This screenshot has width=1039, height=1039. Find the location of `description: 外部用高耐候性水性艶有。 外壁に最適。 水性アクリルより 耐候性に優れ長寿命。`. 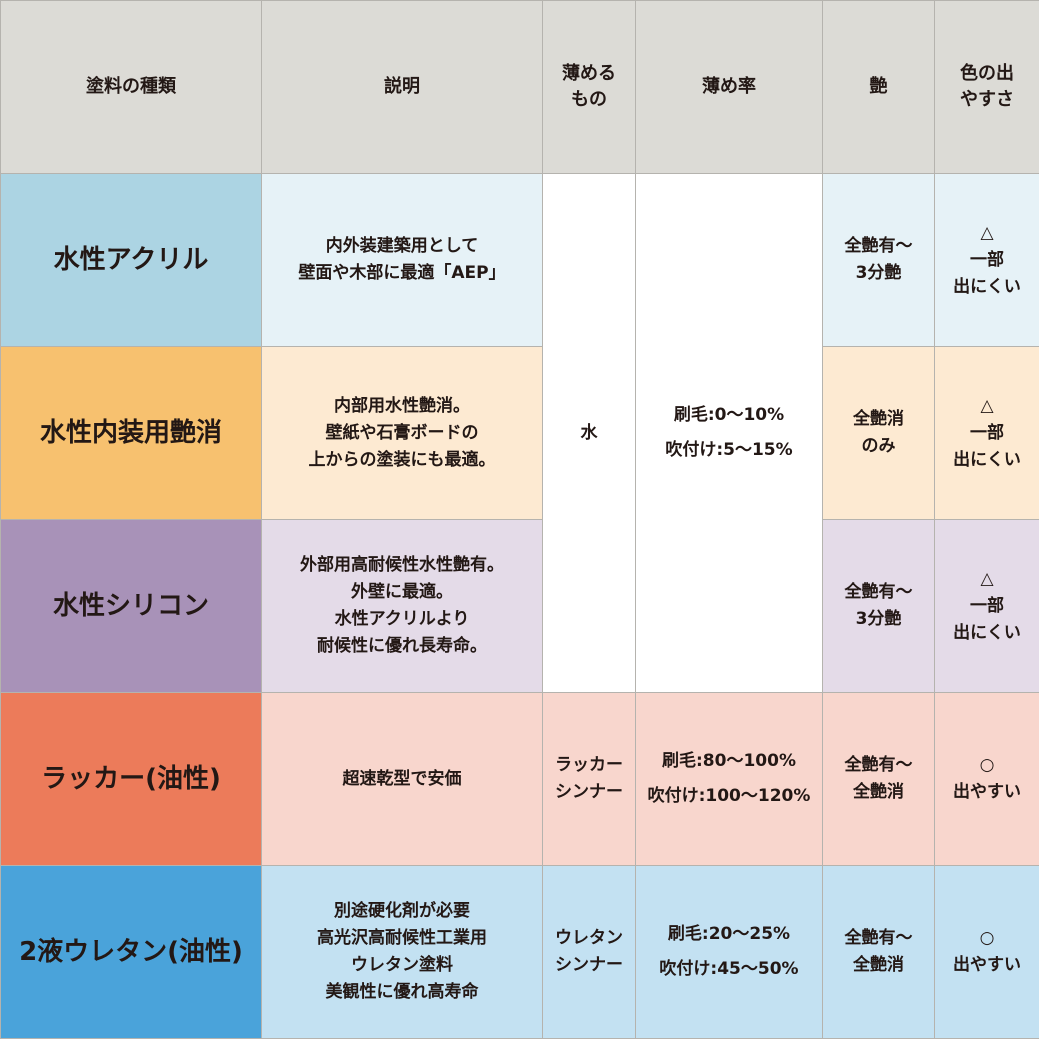

description: 外部用高耐候性水性艶有。 外壁に最適。 水性アクリルより 耐候性に優れ長寿命。 is located at coordinates (402, 606).